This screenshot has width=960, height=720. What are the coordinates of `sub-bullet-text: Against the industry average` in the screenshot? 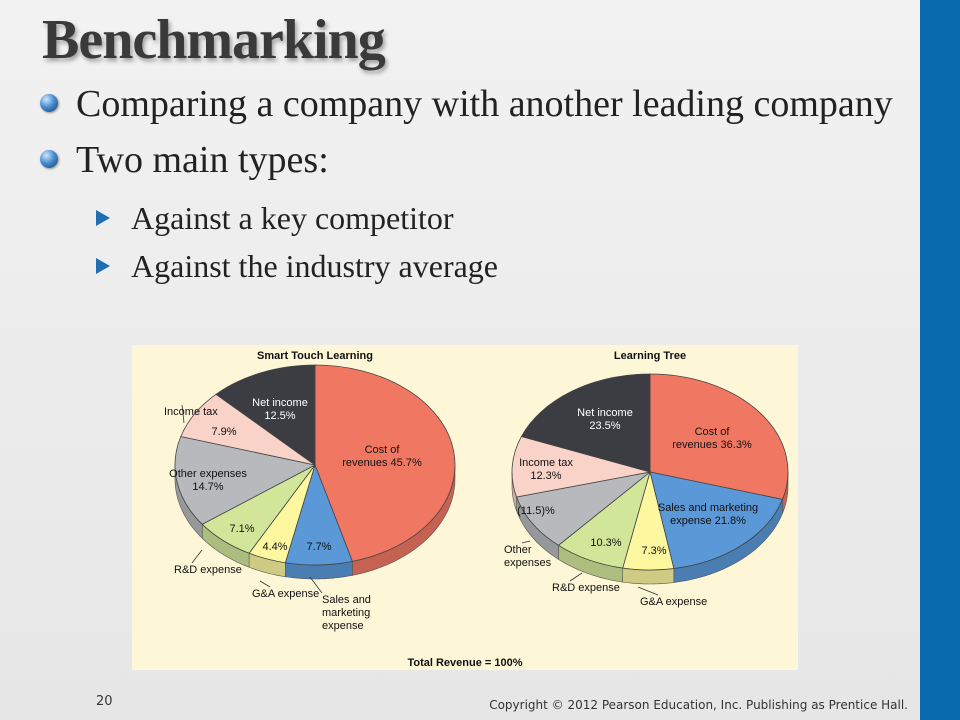 It's located at (314, 266).